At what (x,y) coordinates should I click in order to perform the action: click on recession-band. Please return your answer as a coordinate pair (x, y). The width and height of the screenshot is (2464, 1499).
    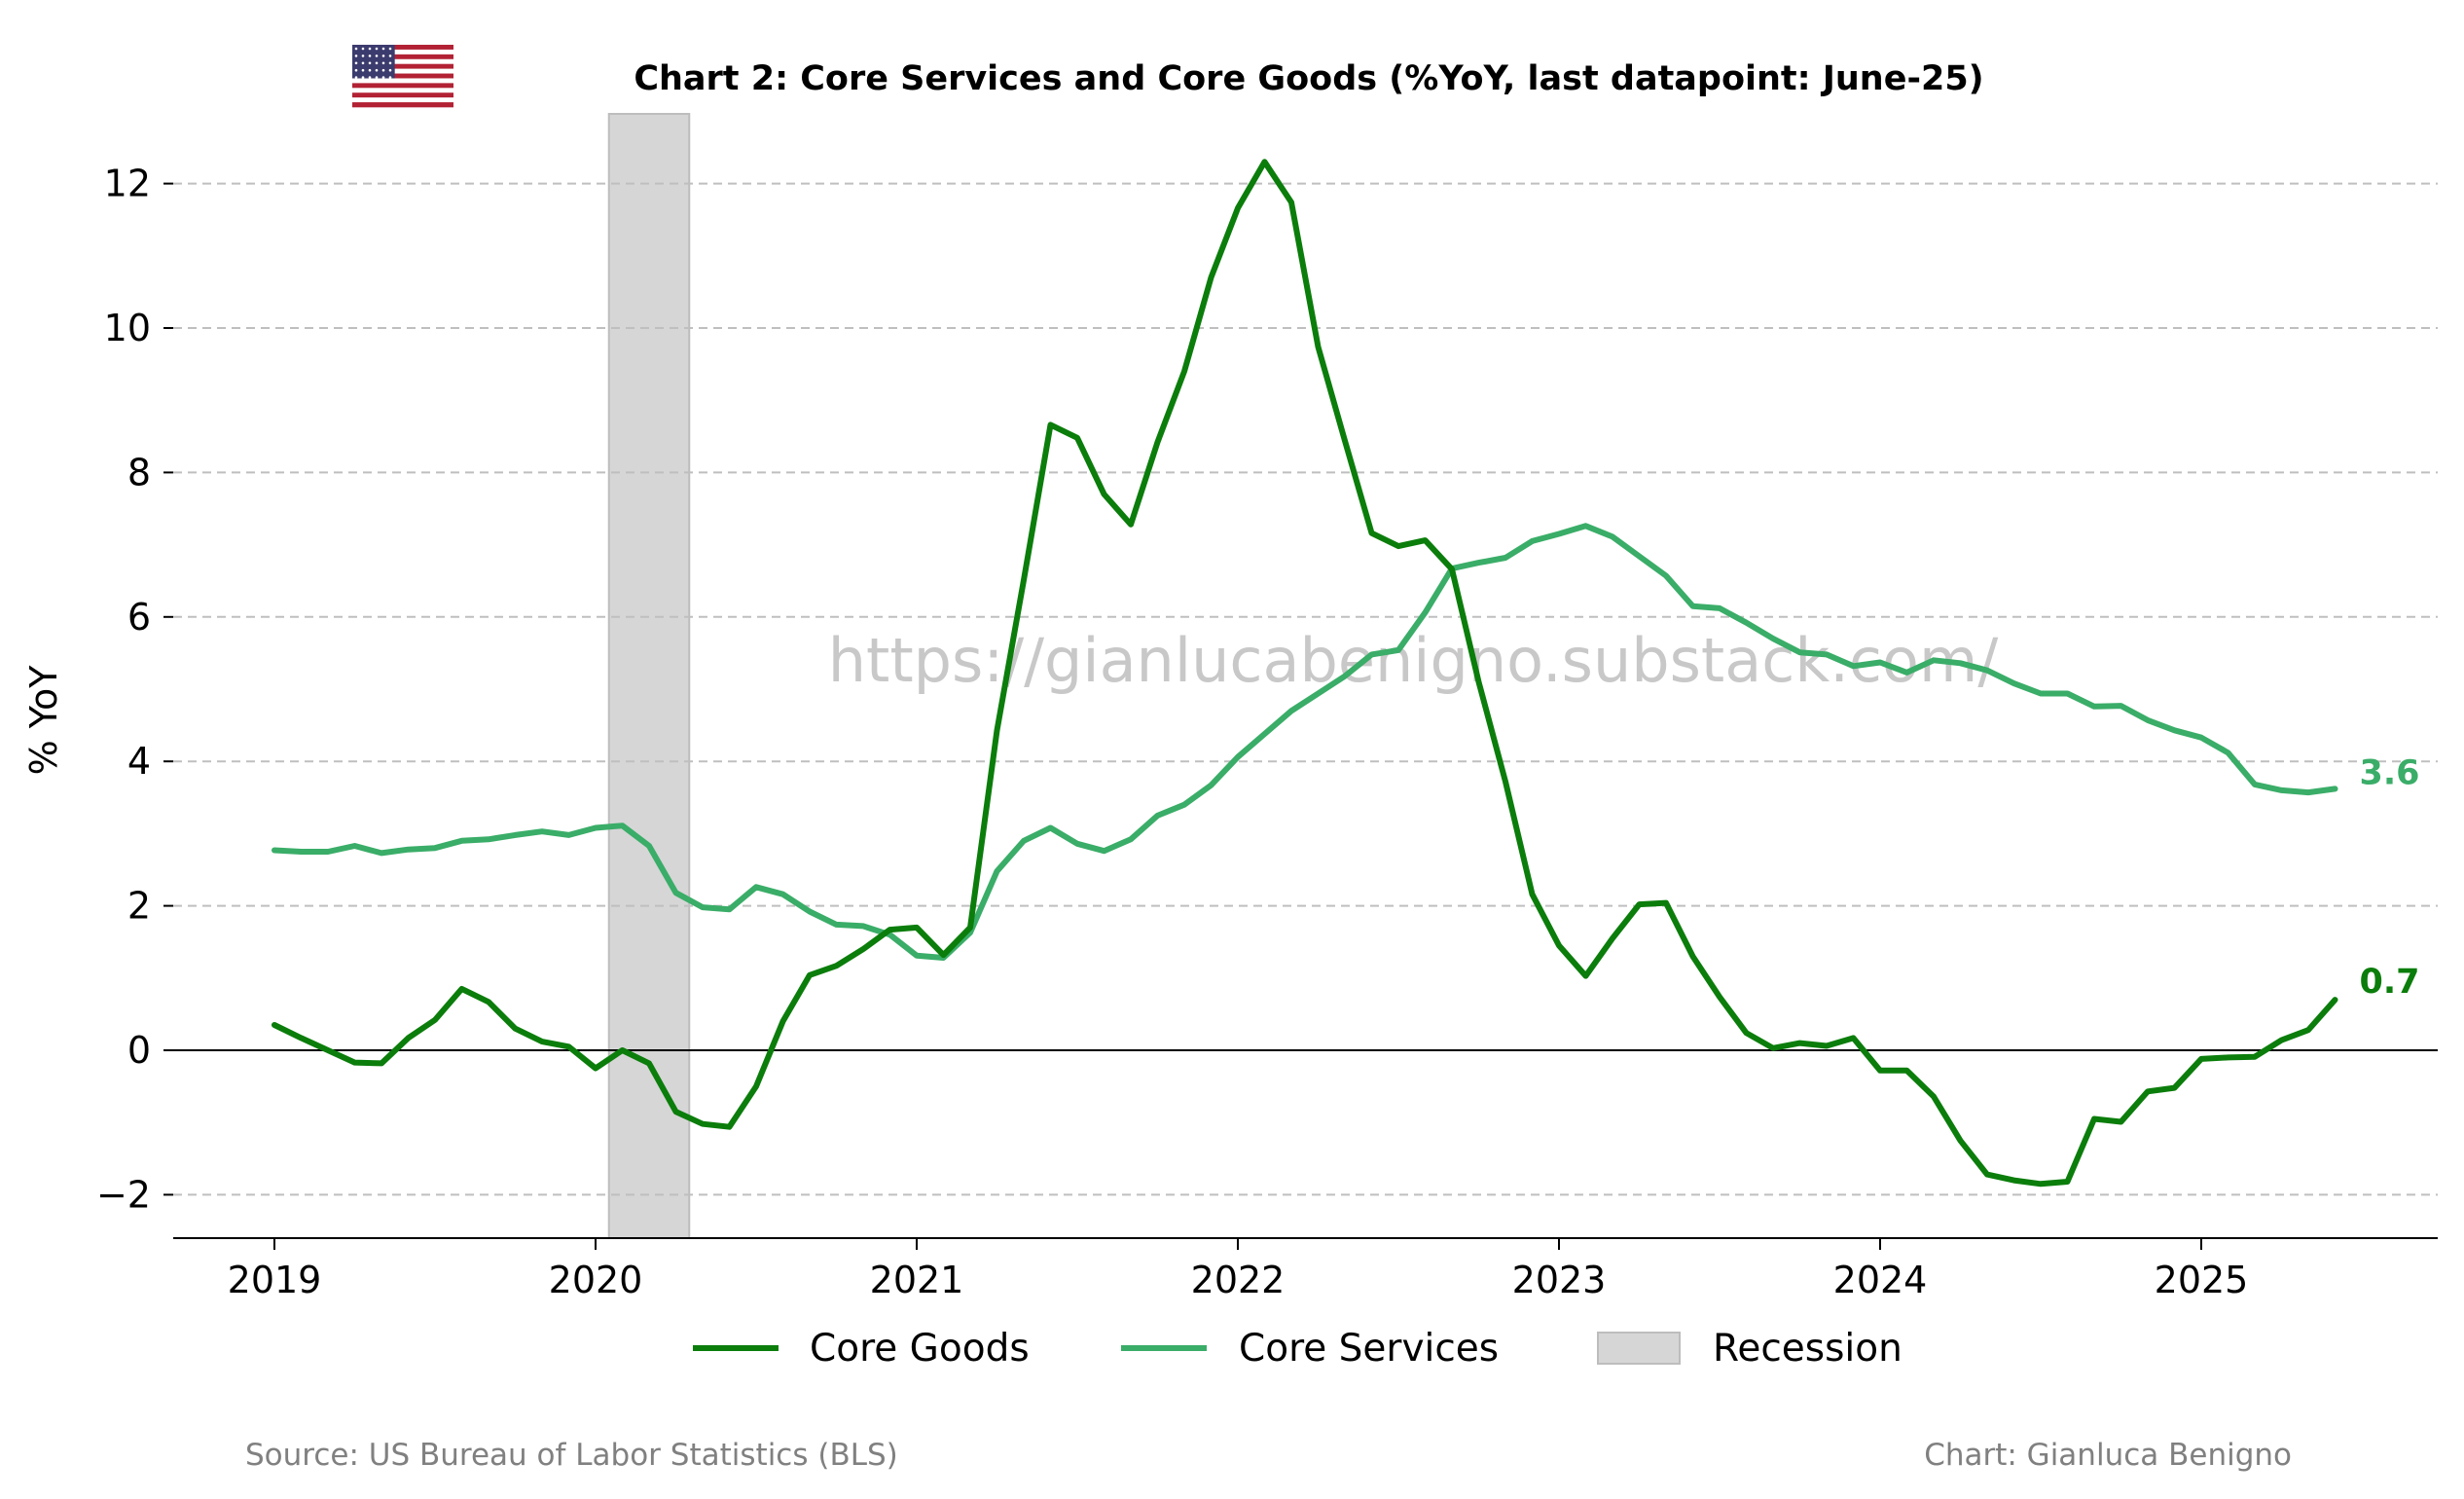
    Looking at the image, I should click on (649, 676).